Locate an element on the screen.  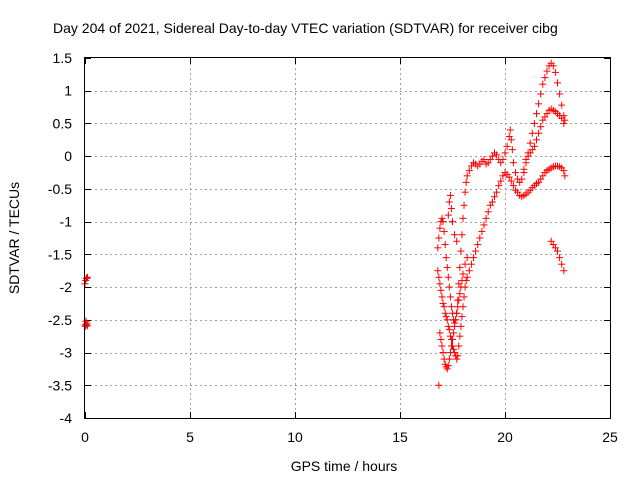
y-tick-label: -3 is located at coordinates (66, 353).